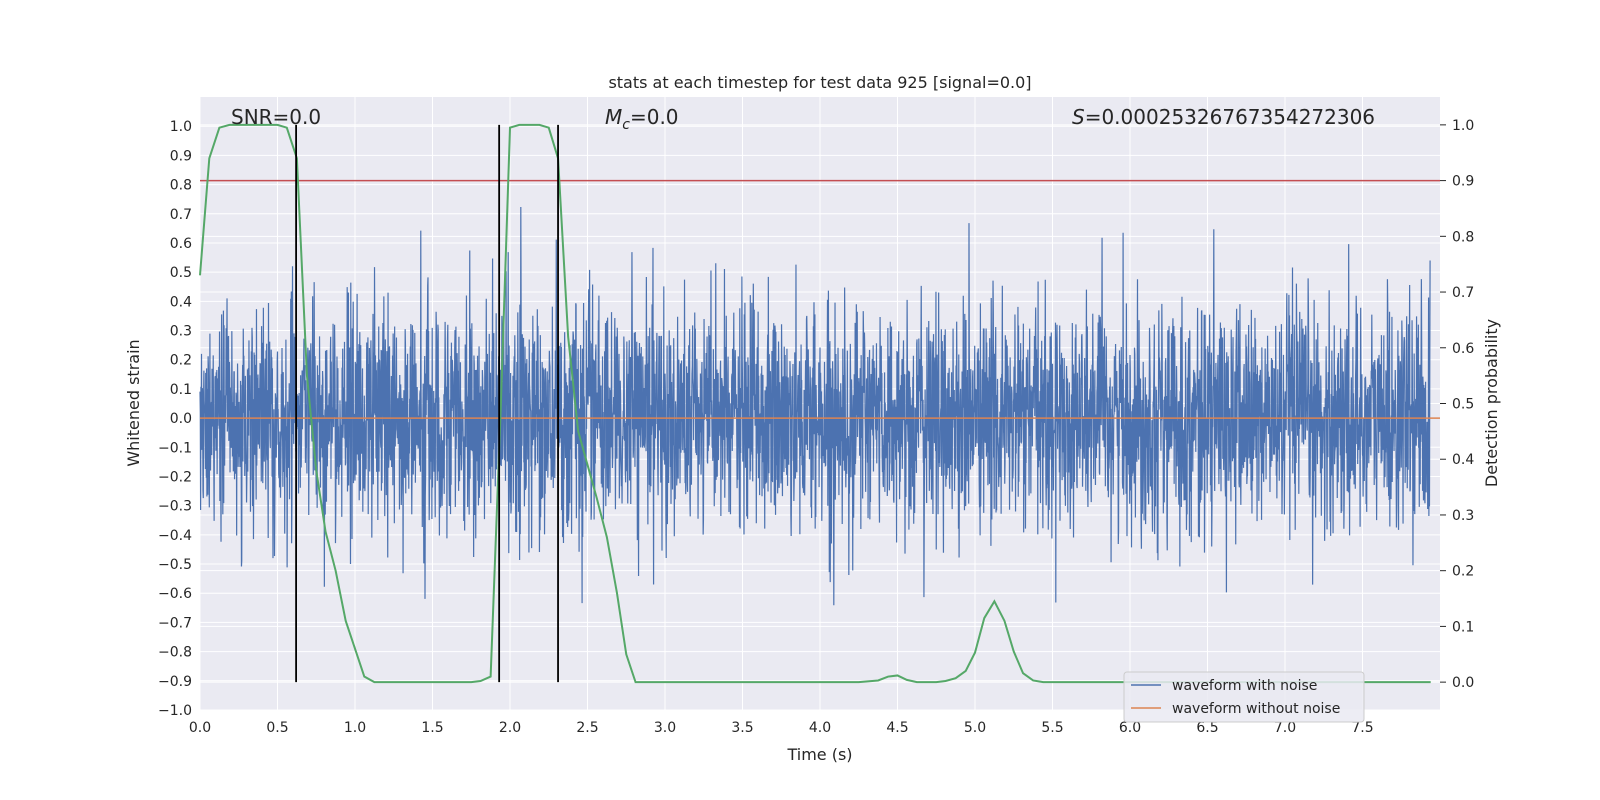  What do you see at coordinates (613, 117) in the screenshot?
I see `chirp-mass-symbol: M` at bounding box center [613, 117].